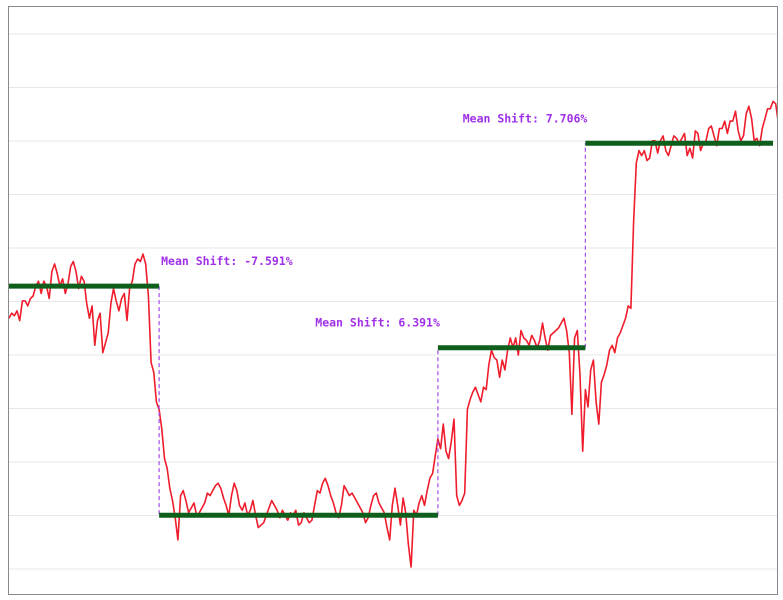 Image resolution: width=783 pixels, height=600 pixels. I want to click on mean-shift-label: Mean Shift: 6.391%, so click(377, 323).